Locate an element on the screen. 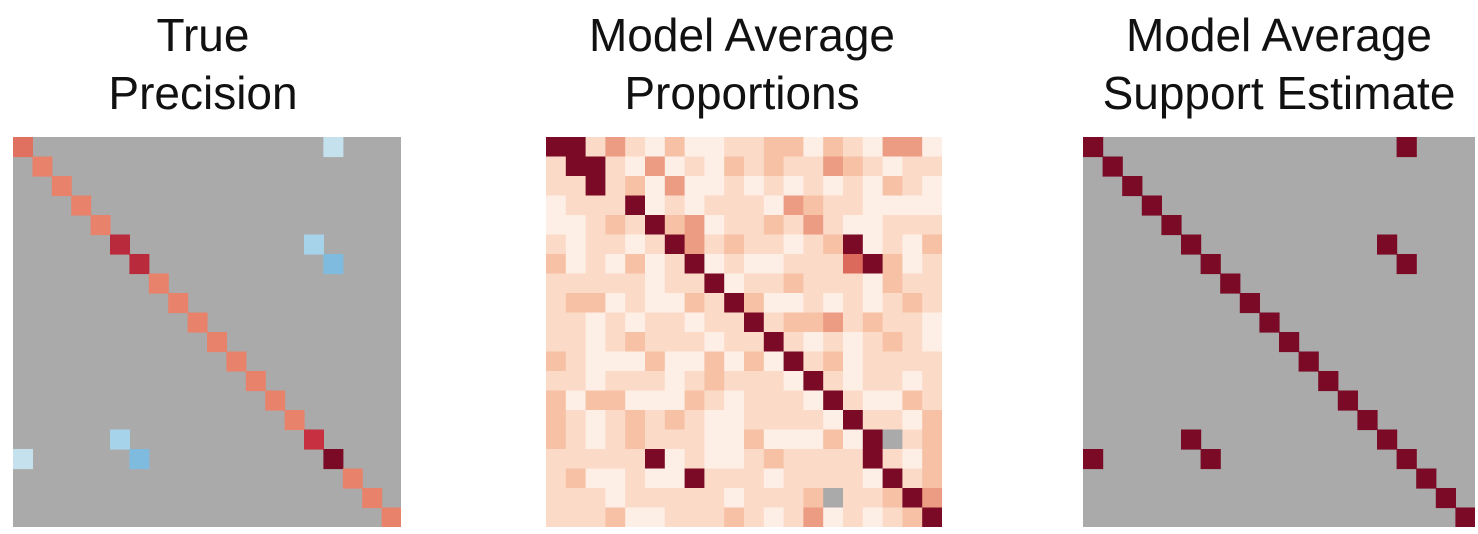  panel-title: Model Average Support Estimate is located at coordinates (1279, 64).